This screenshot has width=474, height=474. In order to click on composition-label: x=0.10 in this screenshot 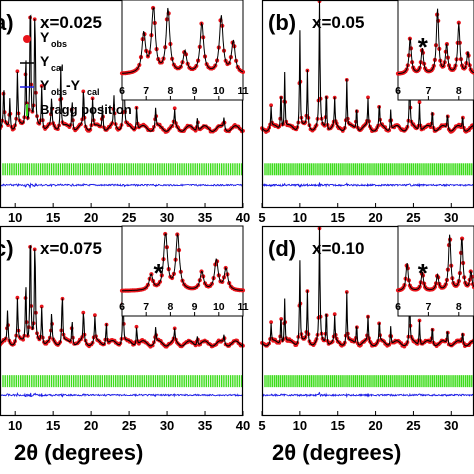, I will do `click(338, 248)`.